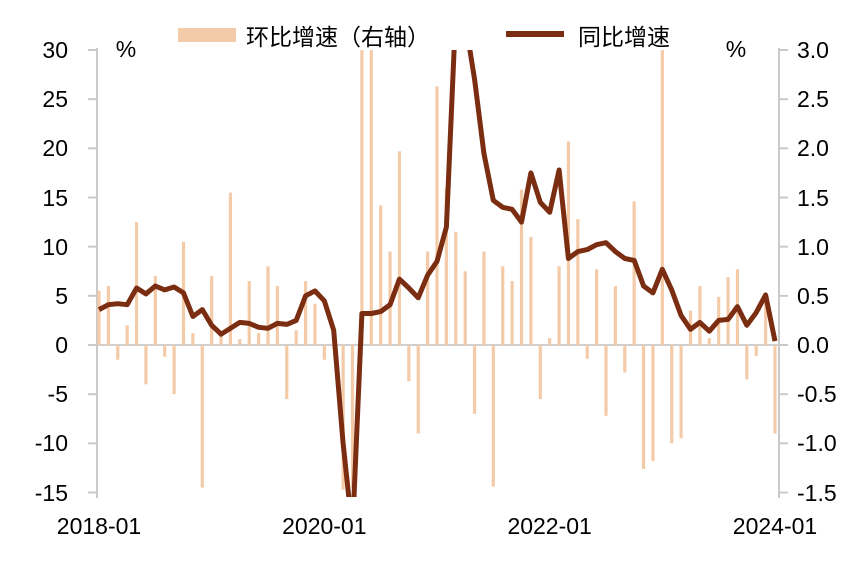 Image resolution: width=864 pixels, height=564 pixels. I want to click on left-axis-tick-label: 10, so click(55, 246).